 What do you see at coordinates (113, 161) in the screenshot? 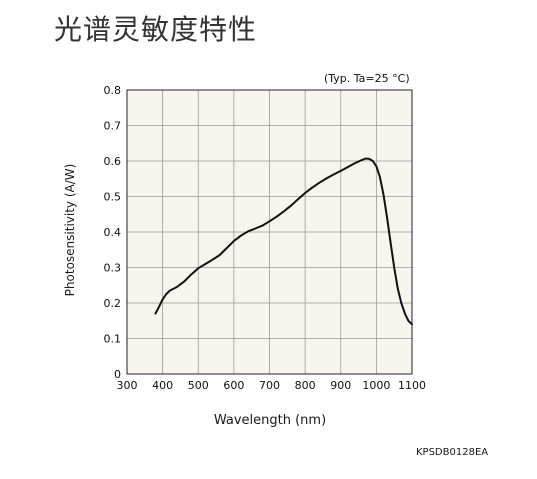
I see `y-tick-label: 0.6` at bounding box center [113, 161].